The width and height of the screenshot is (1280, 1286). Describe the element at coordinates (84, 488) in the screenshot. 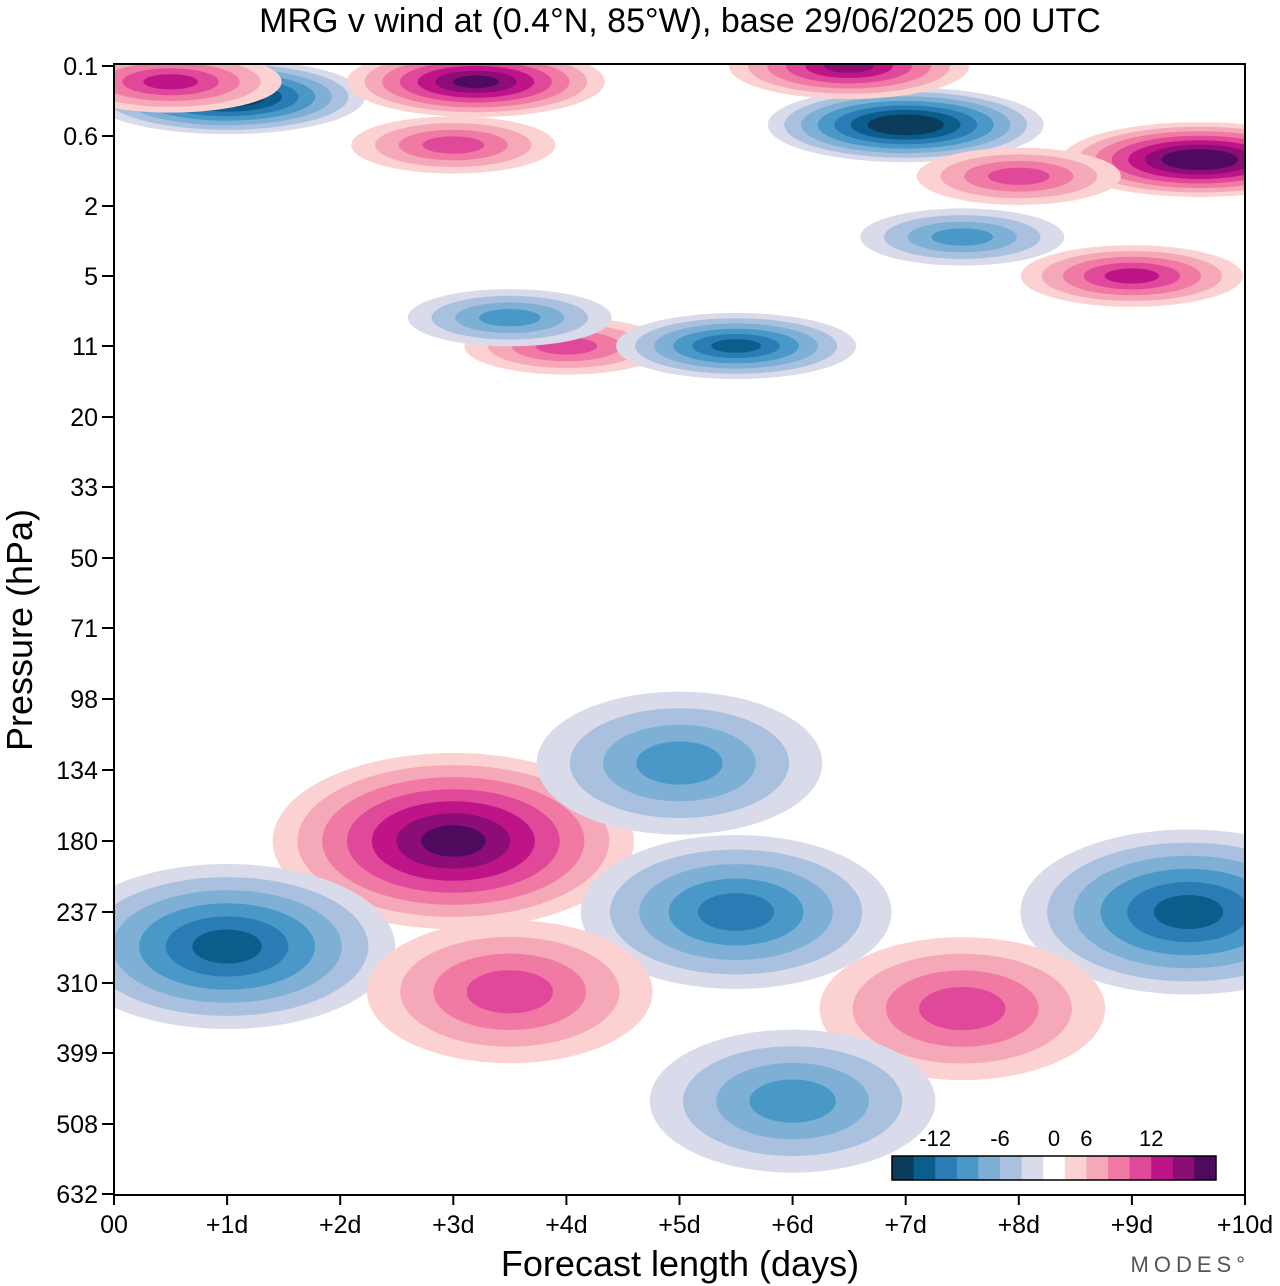

I see `y-tick-label: 33` at that location.